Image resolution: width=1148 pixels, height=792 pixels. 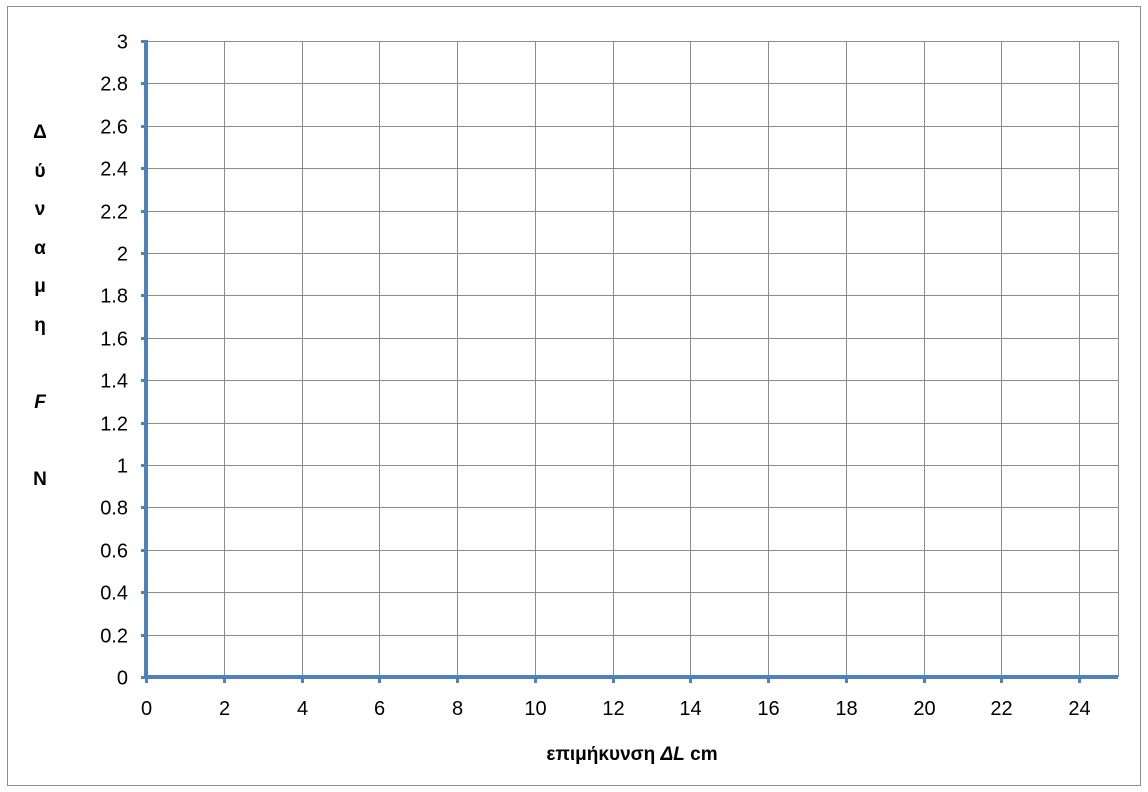 I want to click on y-tick-label: 1.4, so click(x=114, y=382).